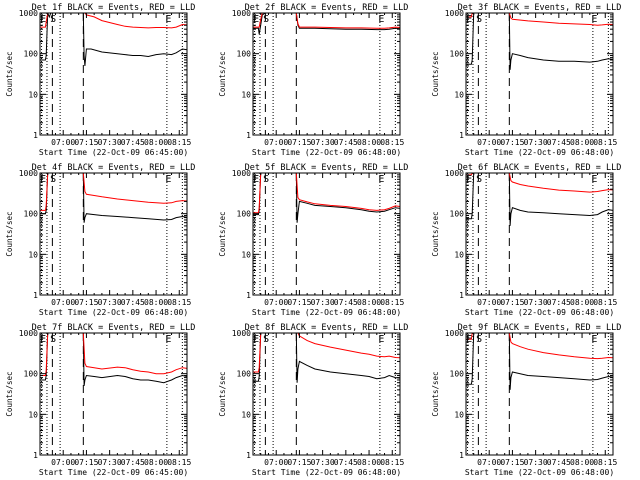 The width and height of the screenshot is (640, 480). I want to click on panel-title: Det 7f BLACK = Events, RED = LLD, so click(114, 328).